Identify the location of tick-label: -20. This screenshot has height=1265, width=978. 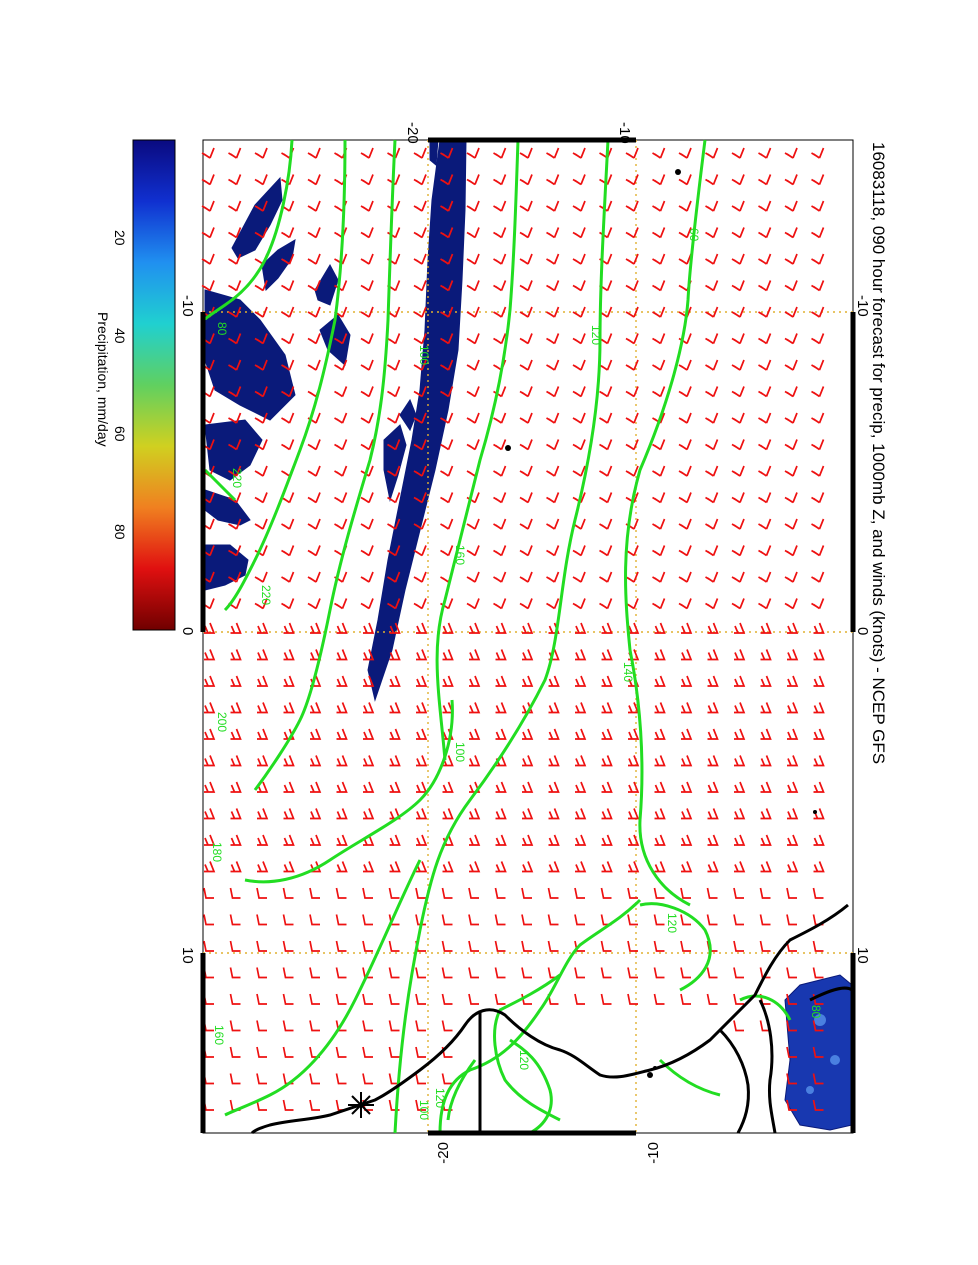
(412, 133).